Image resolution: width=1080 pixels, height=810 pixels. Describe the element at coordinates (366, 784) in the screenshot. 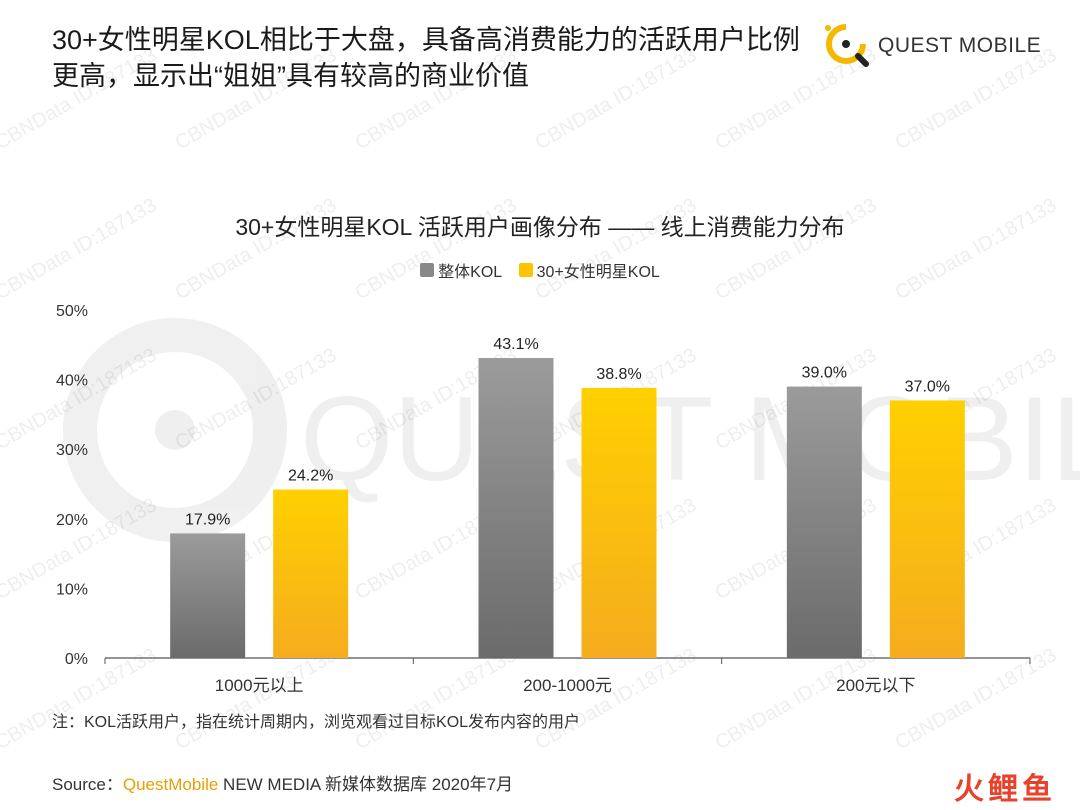

I see `source-rest: NEW MEDIA 新媒体数据库 2020年7月` at that location.